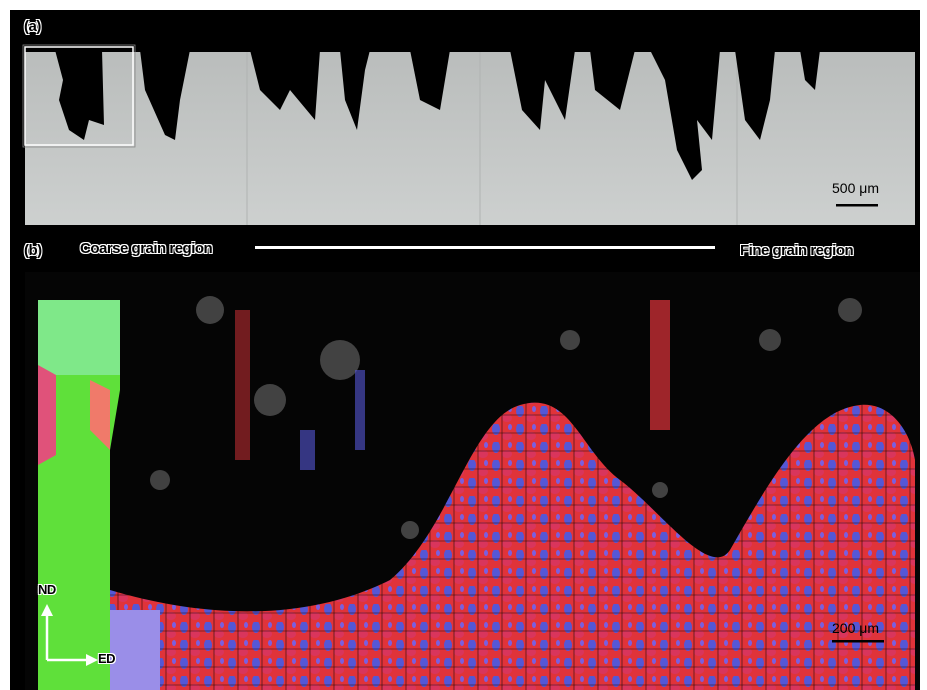 This screenshot has width=927, height=690. What do you see at coordinates (485, 247) in the screenshot?
I see `region-divider-line` at bounding box center [485, 247].